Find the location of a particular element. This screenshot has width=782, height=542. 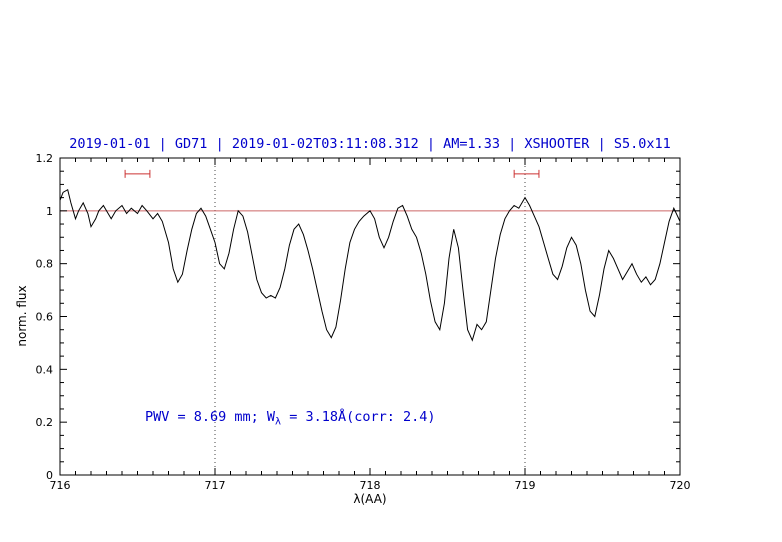

y-tick-label: 1.2 is located at coordinates (45, 158).